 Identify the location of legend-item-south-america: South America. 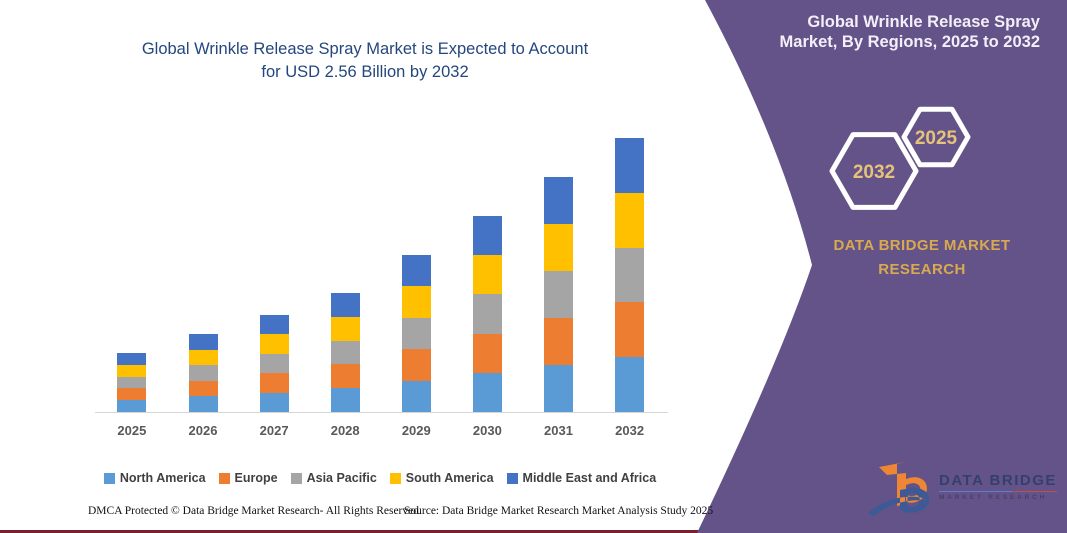
(441, 478).